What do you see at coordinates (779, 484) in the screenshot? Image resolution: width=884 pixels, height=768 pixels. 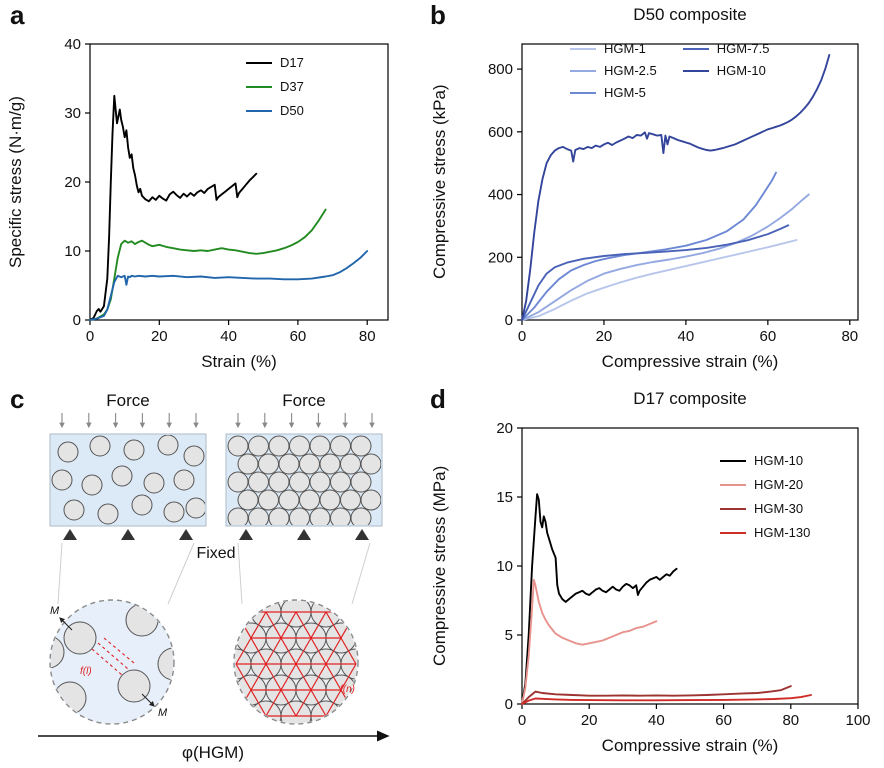 I see `legend-label: HGM-20` at bounding box center [779, 484].